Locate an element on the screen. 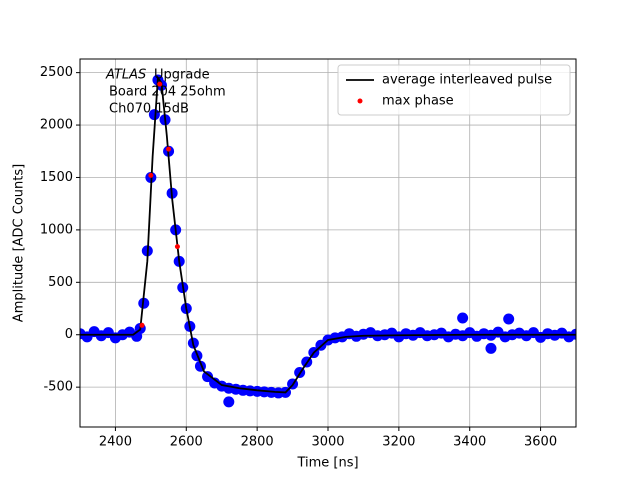  x-tick-label: 3600 is located at coordinates (540, 442).